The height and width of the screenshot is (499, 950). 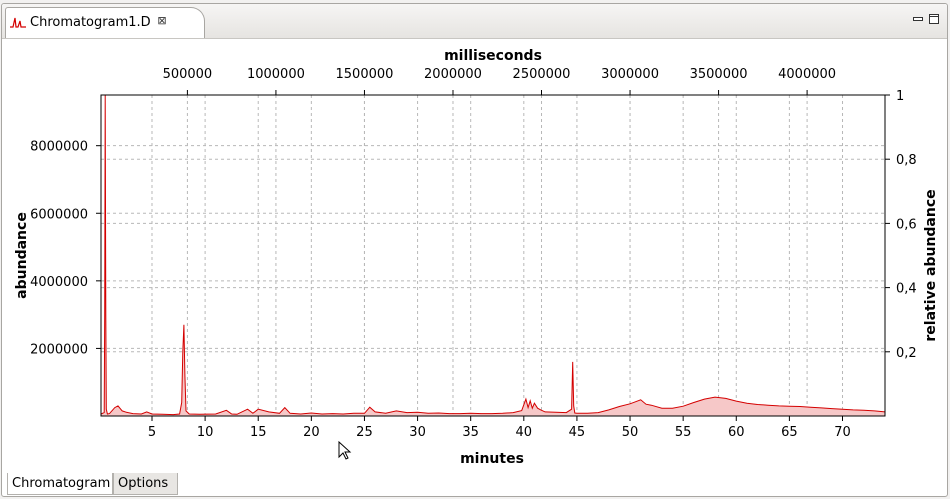 What do you see at coordinates (188, 74) in the screenshot?
I see `x2-tick-label: 500000` at bounding box center [188, 74].